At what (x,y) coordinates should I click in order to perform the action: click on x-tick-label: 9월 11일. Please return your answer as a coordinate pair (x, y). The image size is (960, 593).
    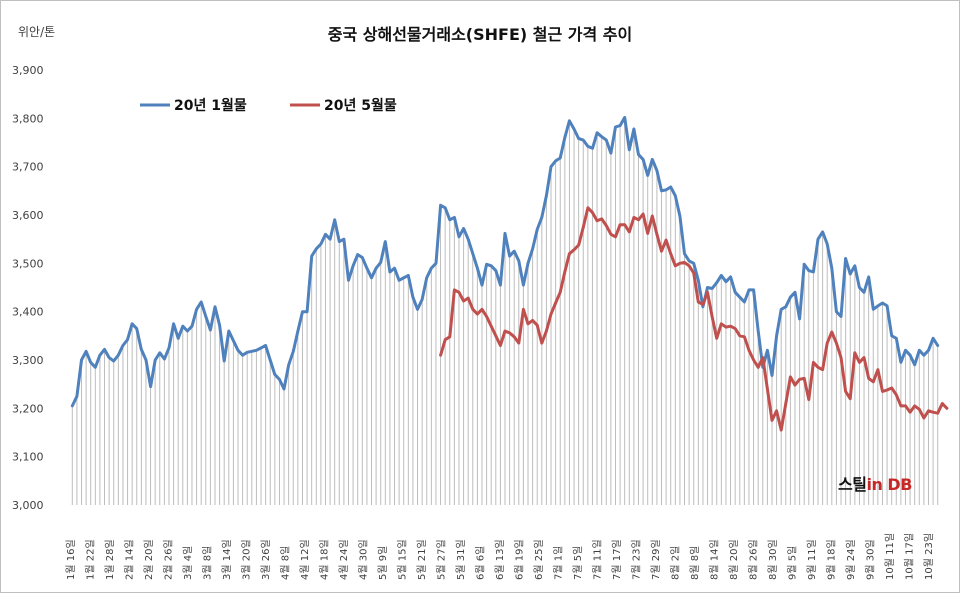
    Looking at the image, I should click on (812, 559).